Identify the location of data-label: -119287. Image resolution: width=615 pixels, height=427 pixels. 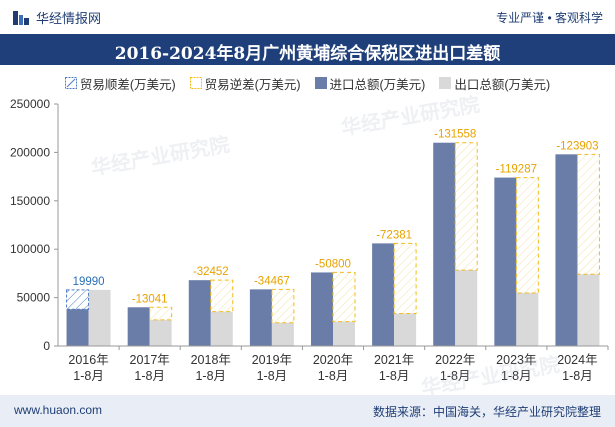
(516, 170).